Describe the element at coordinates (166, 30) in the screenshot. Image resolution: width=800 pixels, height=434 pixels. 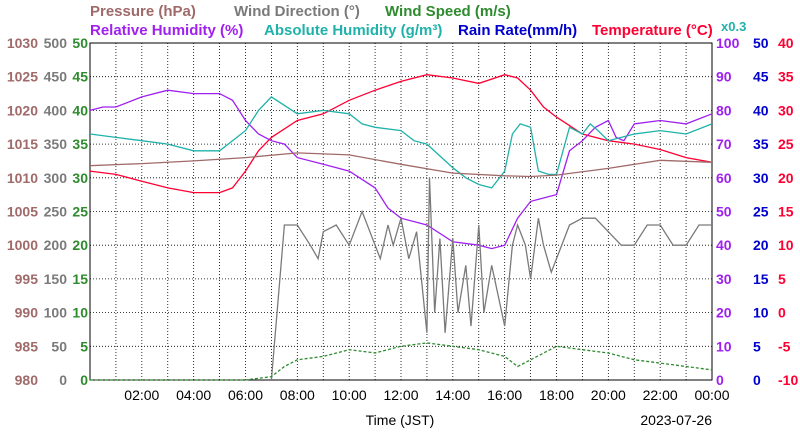
I see `legend-relative-humidity: Relative Humidity (%)` at that location.